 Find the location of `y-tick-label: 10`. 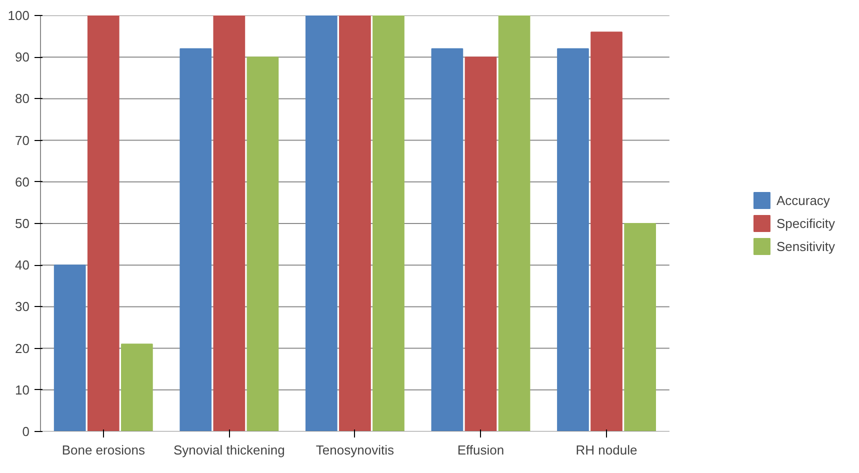

y-tick-label: 10 is located at coordinates (22, 390).